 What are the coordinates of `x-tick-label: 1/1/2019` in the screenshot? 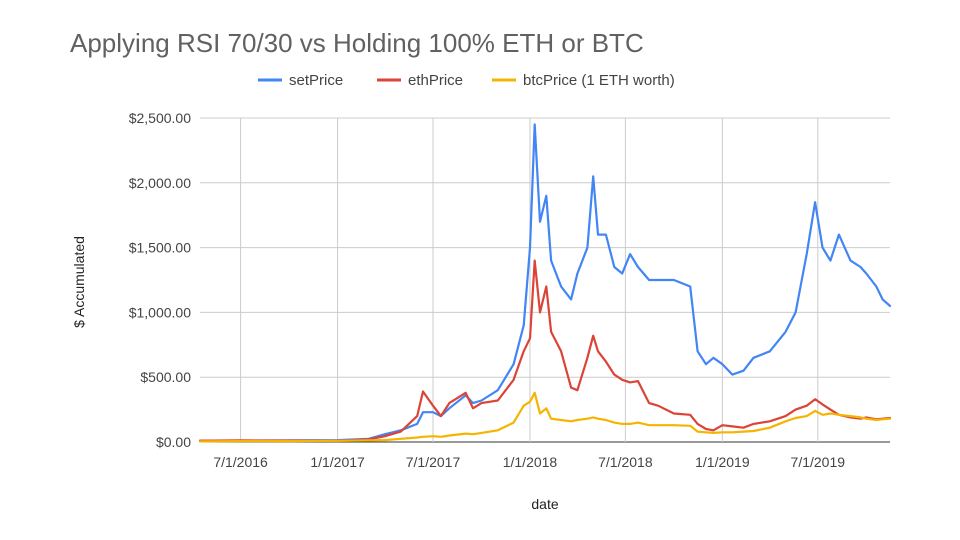 It's located at (722, 462).